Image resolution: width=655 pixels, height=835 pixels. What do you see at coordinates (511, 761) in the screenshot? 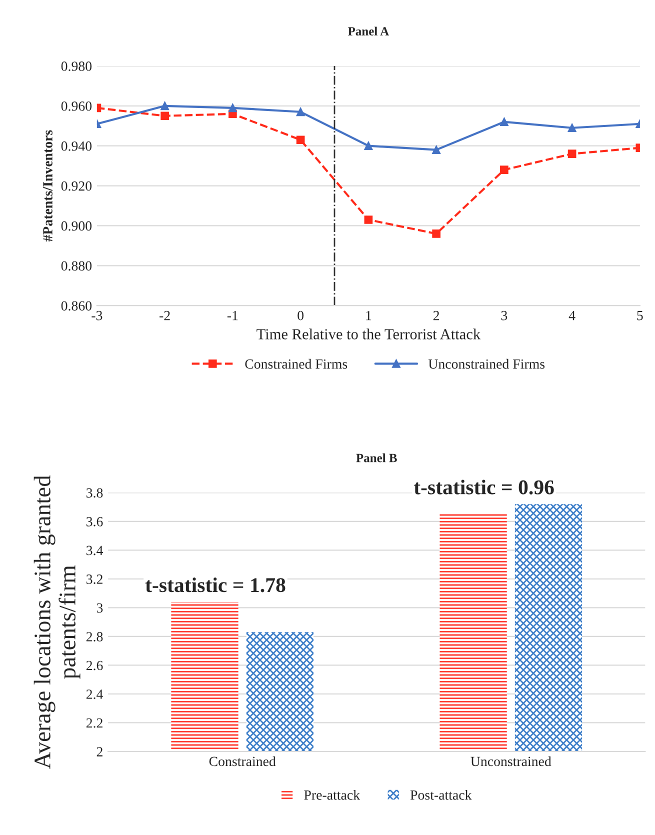
I see `x-tick-label: Unconstrained` at bounding box center [511, 761].